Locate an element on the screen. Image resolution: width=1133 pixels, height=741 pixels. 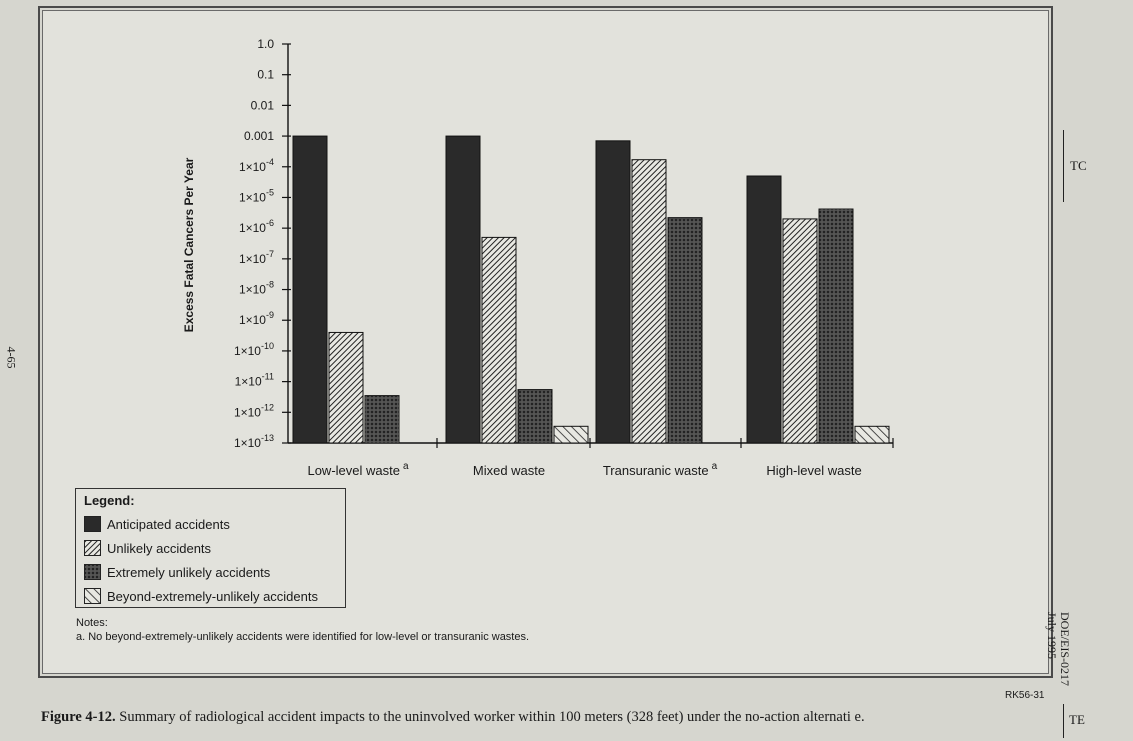
doc-id-line2: July 1995 is located at coordinates (1052, 636).